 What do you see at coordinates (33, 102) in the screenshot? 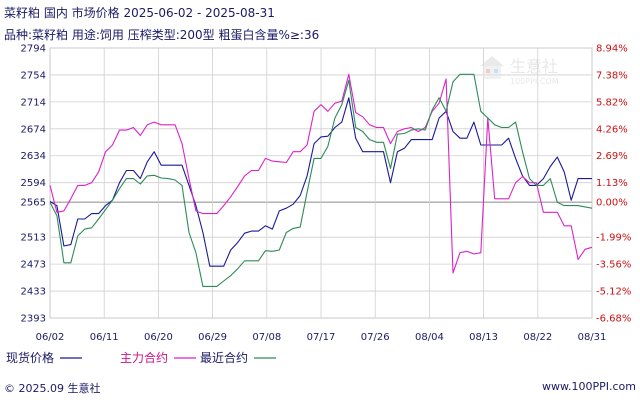
I see `y-tick-left: 2714` at bounding box center [33, 102].